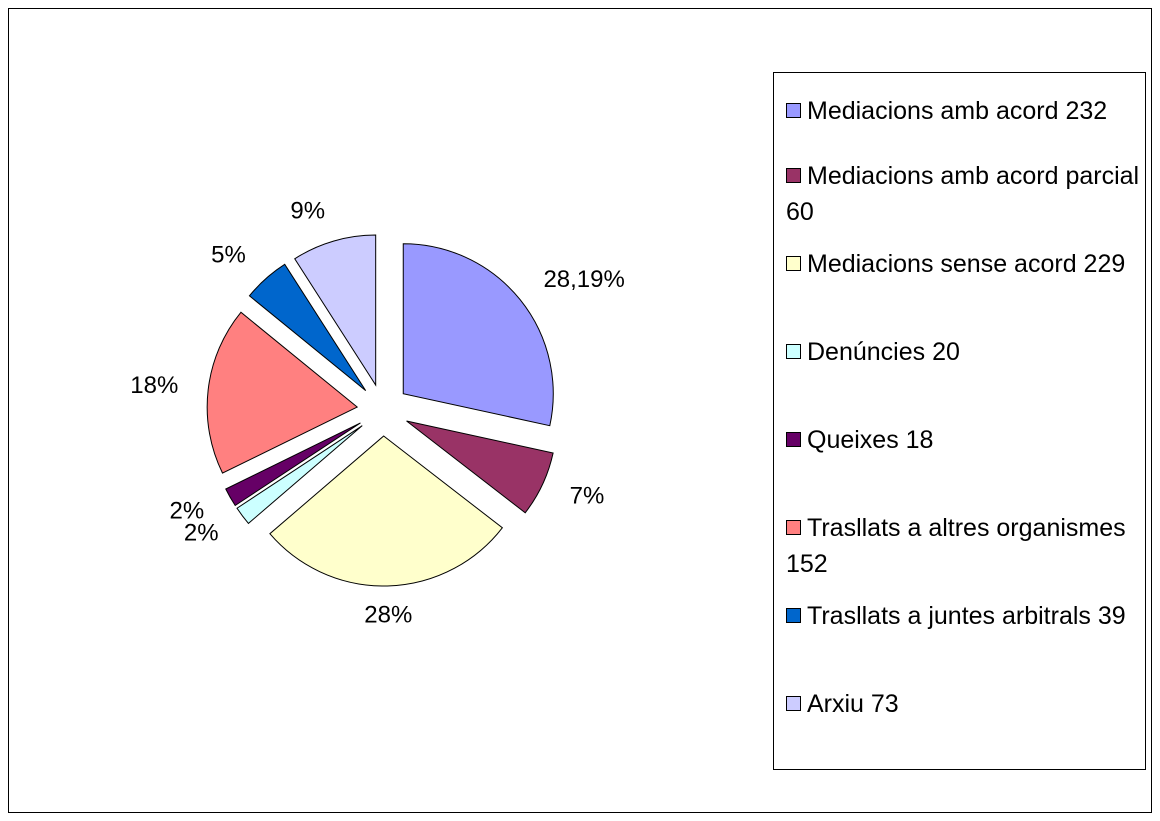 The image size is (1160, 821). I want to click on legend-label: Mediacions sense acord 229, so click(966, 264).